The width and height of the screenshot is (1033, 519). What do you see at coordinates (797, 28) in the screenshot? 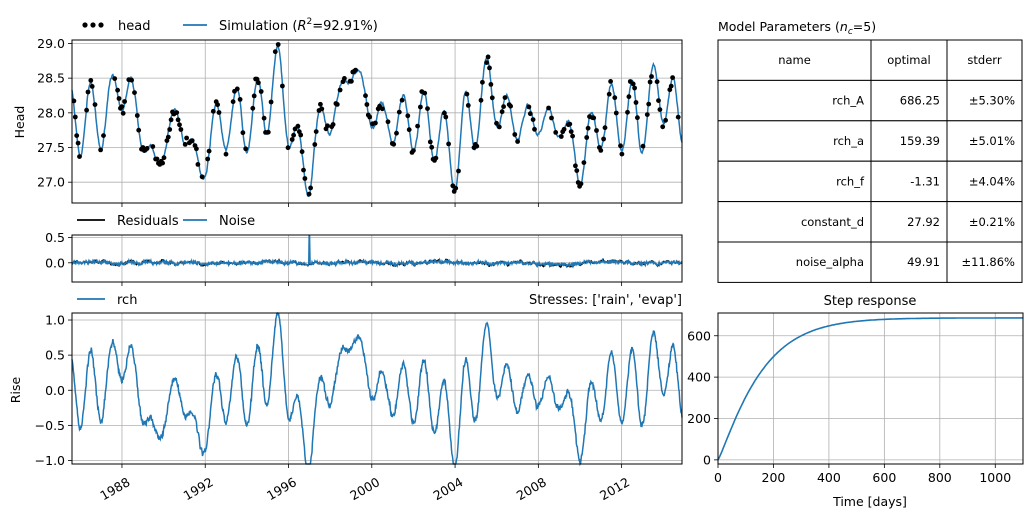
I see `table-title: Model Parameters (nc=5)` at bounding box center [797, 28].